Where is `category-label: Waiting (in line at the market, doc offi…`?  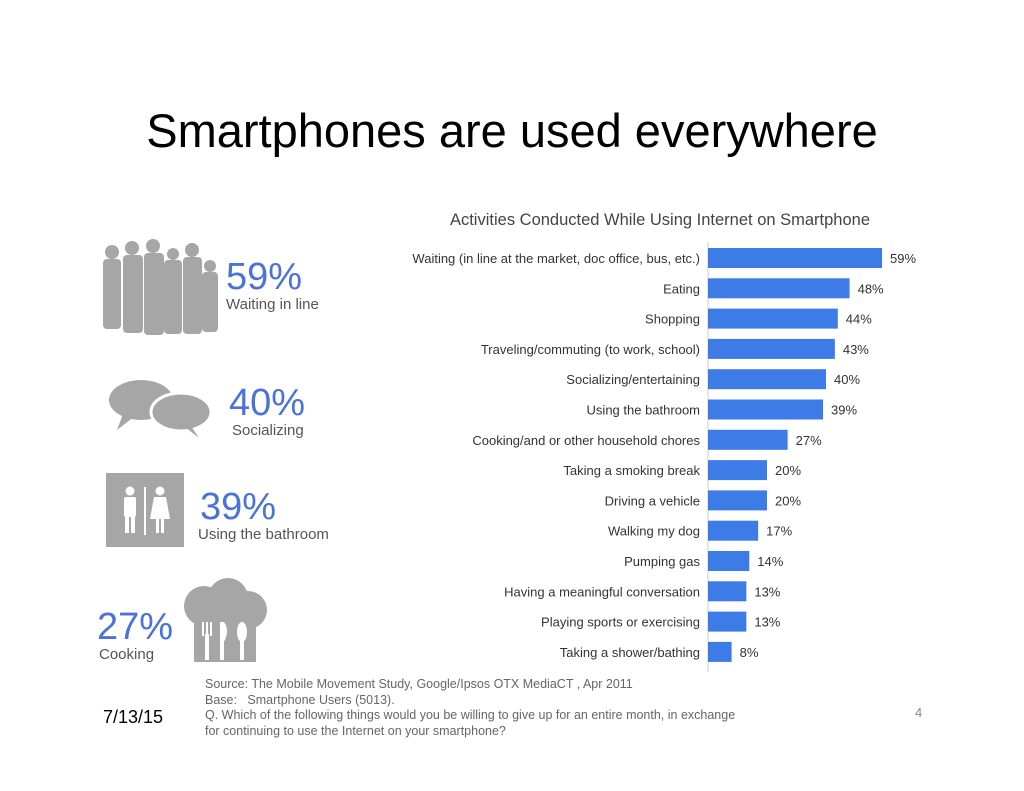
category-label: Waiting (in line at the market, doc offi… is located at coordinates (556, 258).